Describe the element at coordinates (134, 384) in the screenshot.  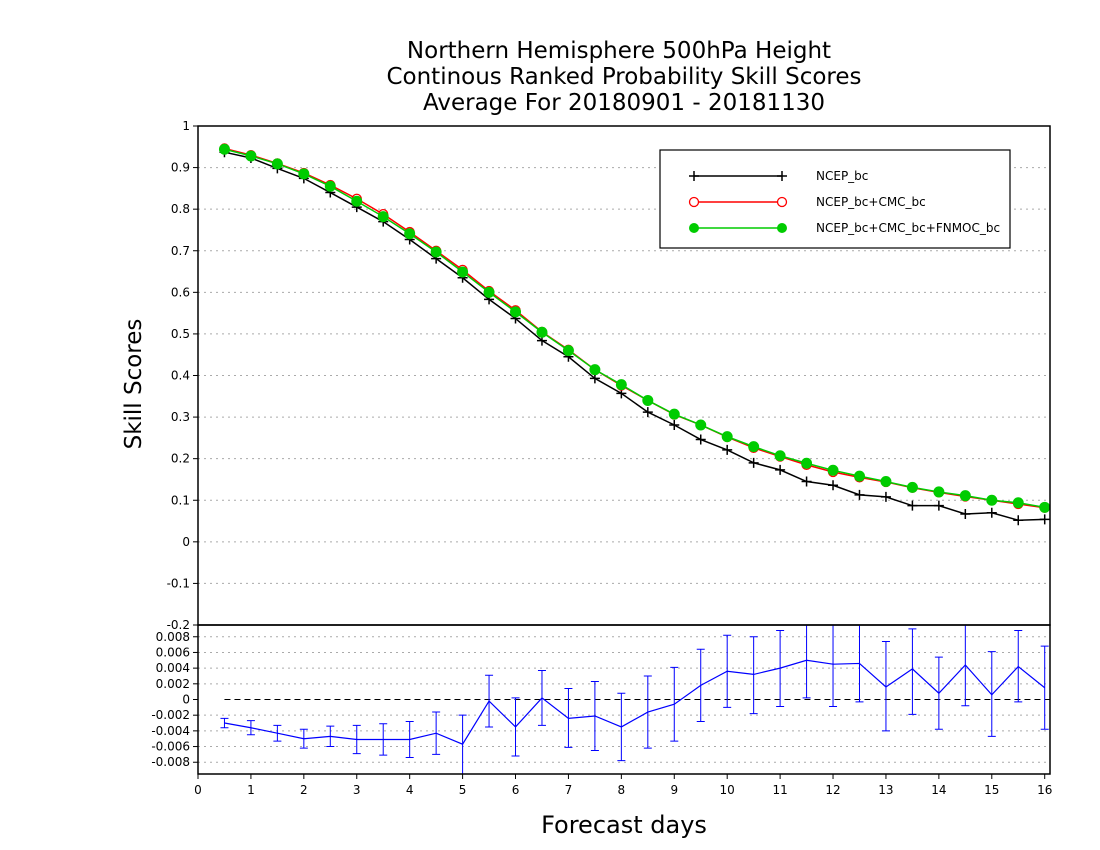
I see `y-axis-label: Skill Scores` at that location.